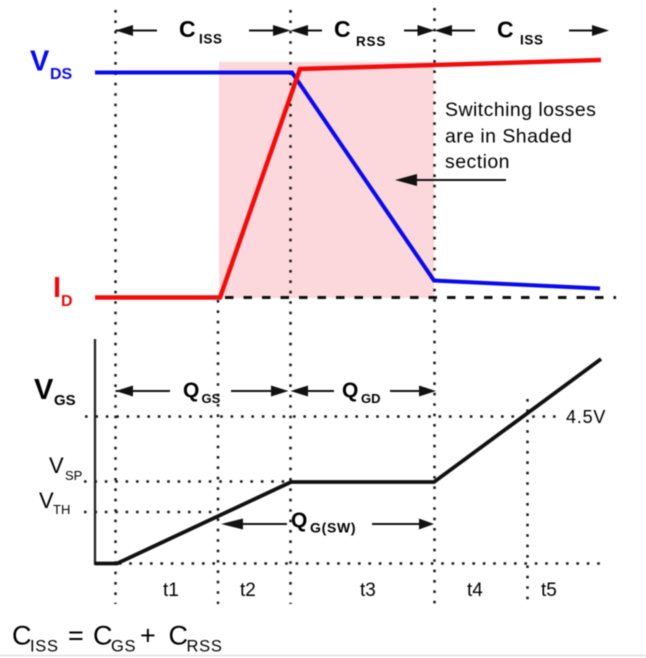 The height and width of the screenshot is (658, 646). I want to click on svg-text: Switching losses, so click(520, 110).